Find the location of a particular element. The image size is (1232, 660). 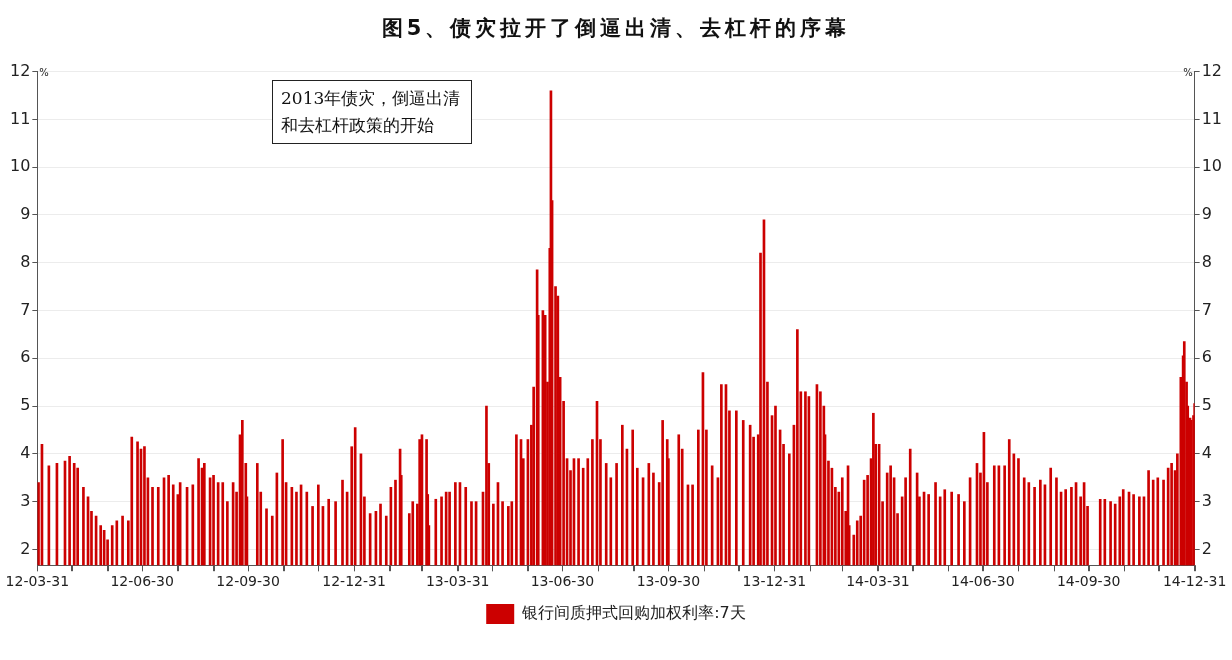

y-tick-label: 11 is located at coordinates (20, 118).